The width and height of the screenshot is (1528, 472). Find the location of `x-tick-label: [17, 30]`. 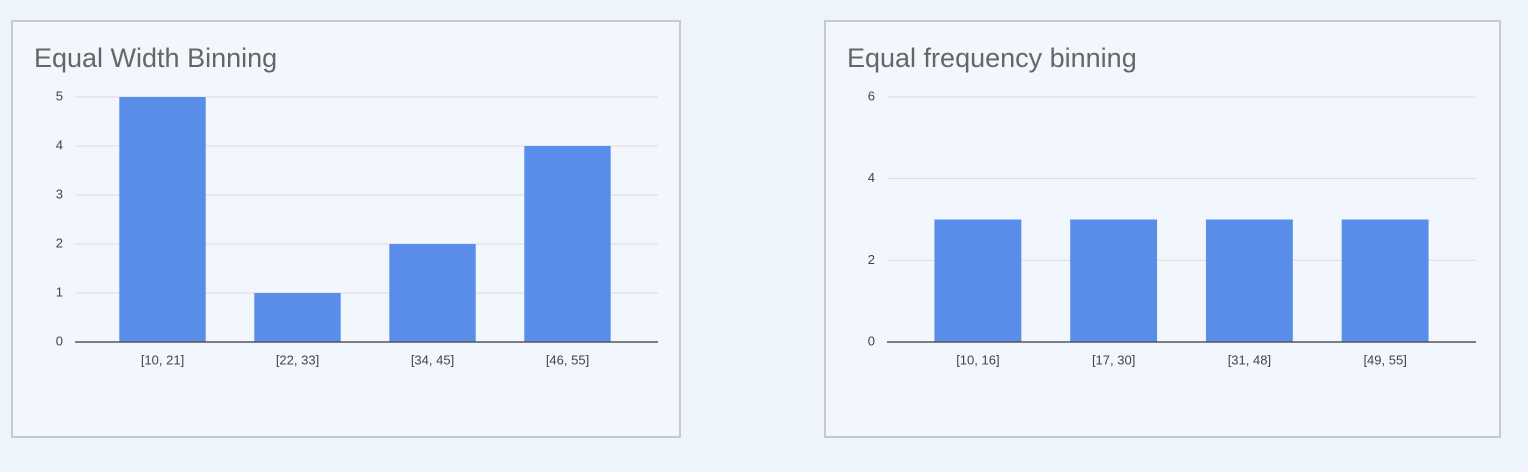

x-tick-label: [17, 30] is located at coordinates (1113, 359).